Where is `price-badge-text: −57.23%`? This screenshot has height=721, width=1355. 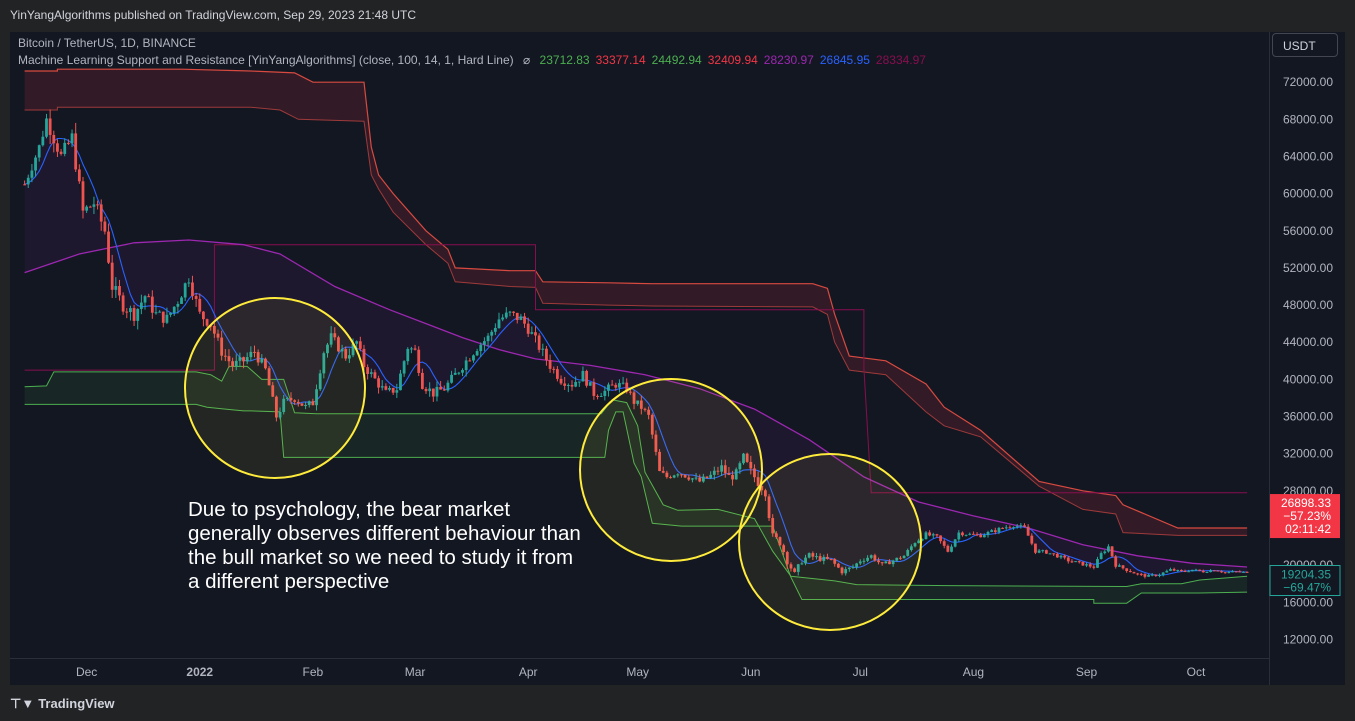
price-badge-text: −57.23% is located at coordinates (1307, 516).